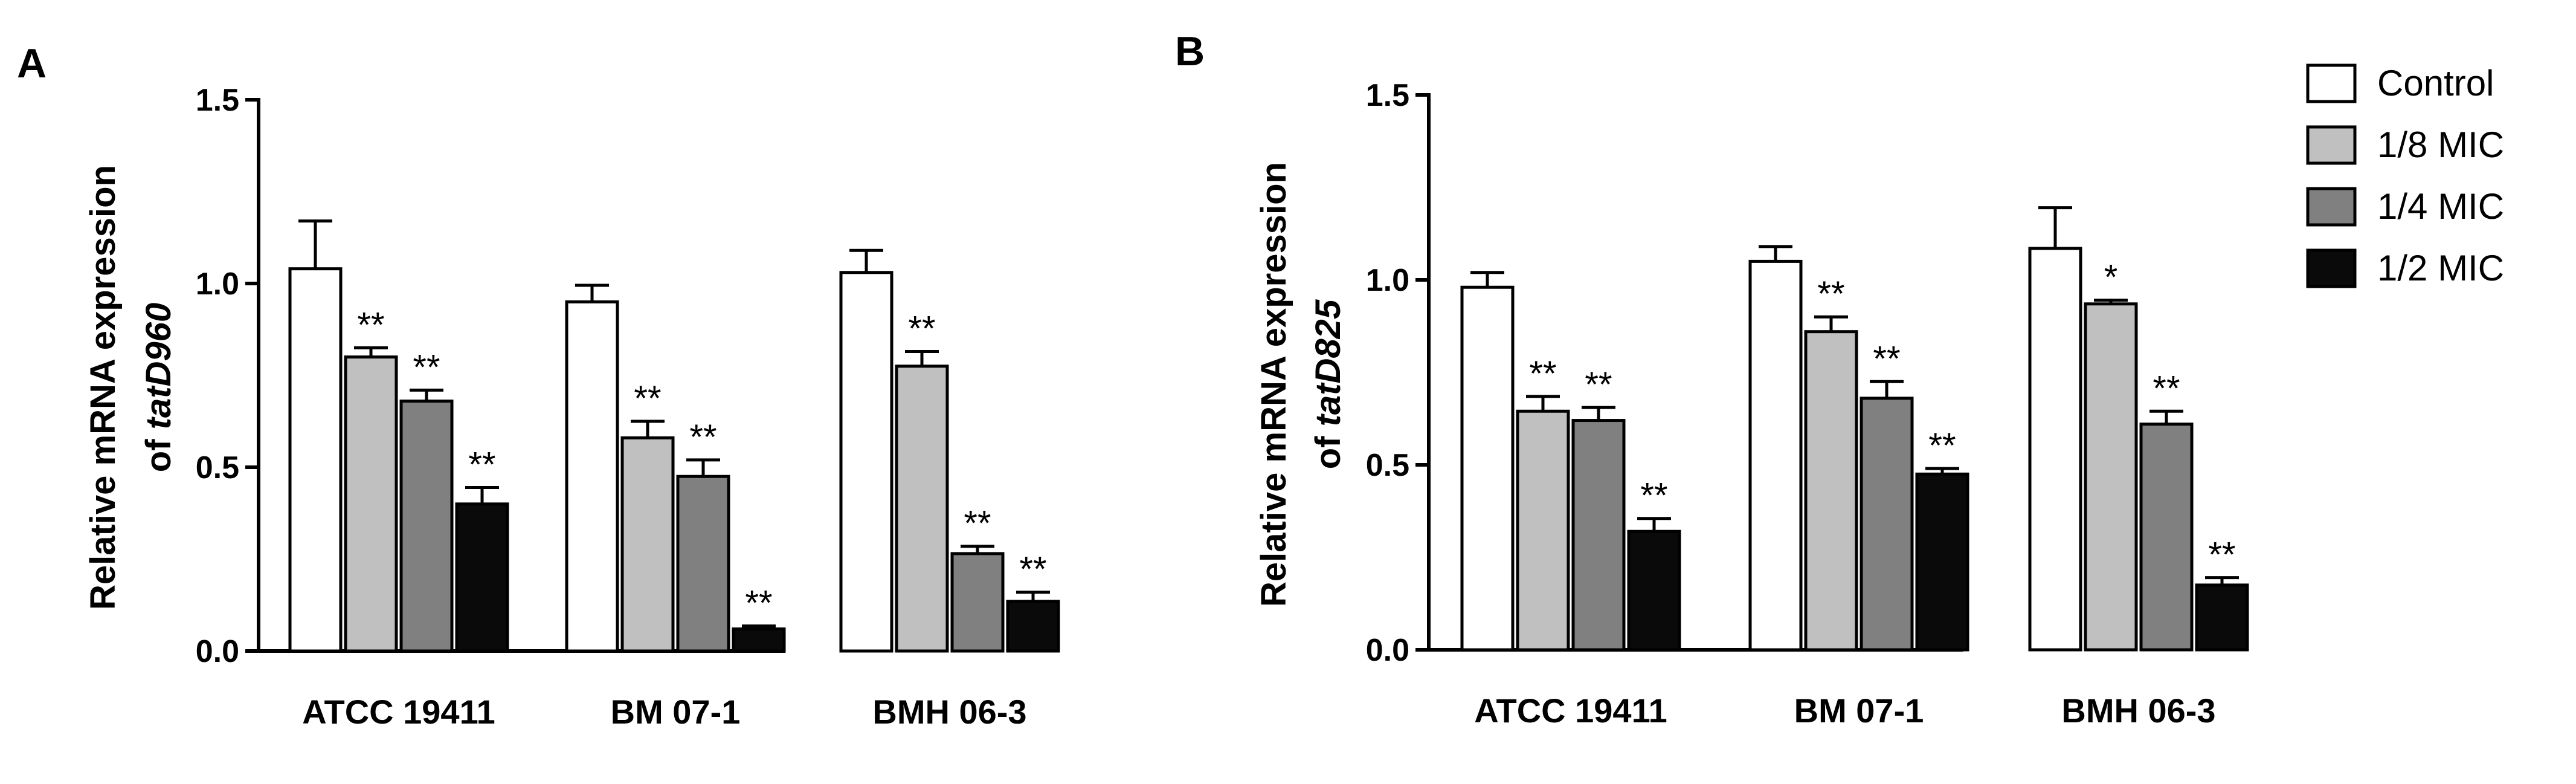 The height and width of the screenshot is (784, 2576). Describe the element at coordinates (1329, 362) in the screenshot. I see `y-axis-label-gene: tatD825` at that location.